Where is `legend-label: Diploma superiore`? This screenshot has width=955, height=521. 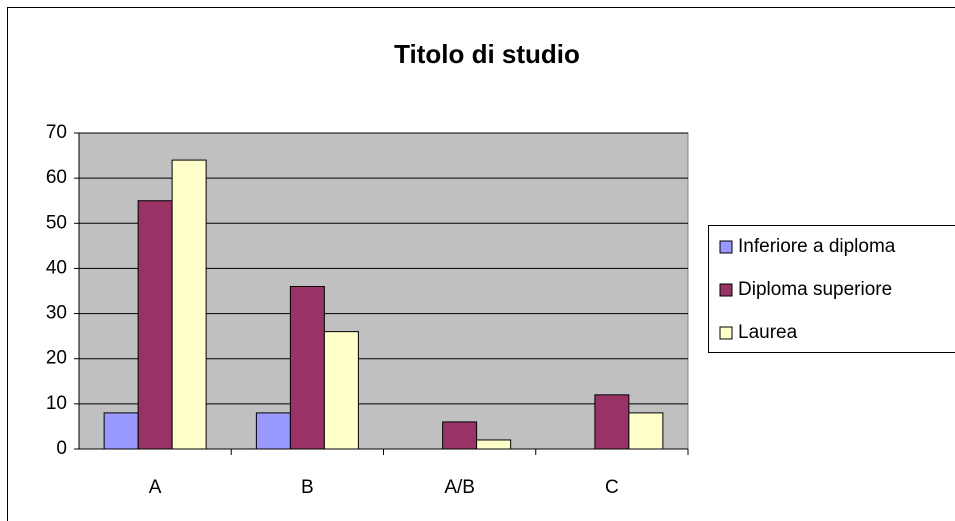
legend-label: Diploma superiore is located at coordinates (815, 289).